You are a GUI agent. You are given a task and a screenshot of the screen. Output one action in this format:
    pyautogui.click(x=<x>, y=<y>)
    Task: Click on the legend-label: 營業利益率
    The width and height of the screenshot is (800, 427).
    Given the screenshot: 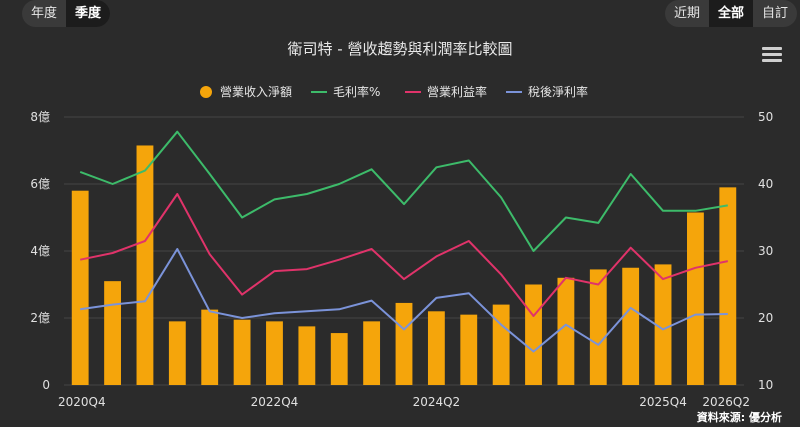 What is the action you would take?
    pyautogui.click(x=457, y=91)
    